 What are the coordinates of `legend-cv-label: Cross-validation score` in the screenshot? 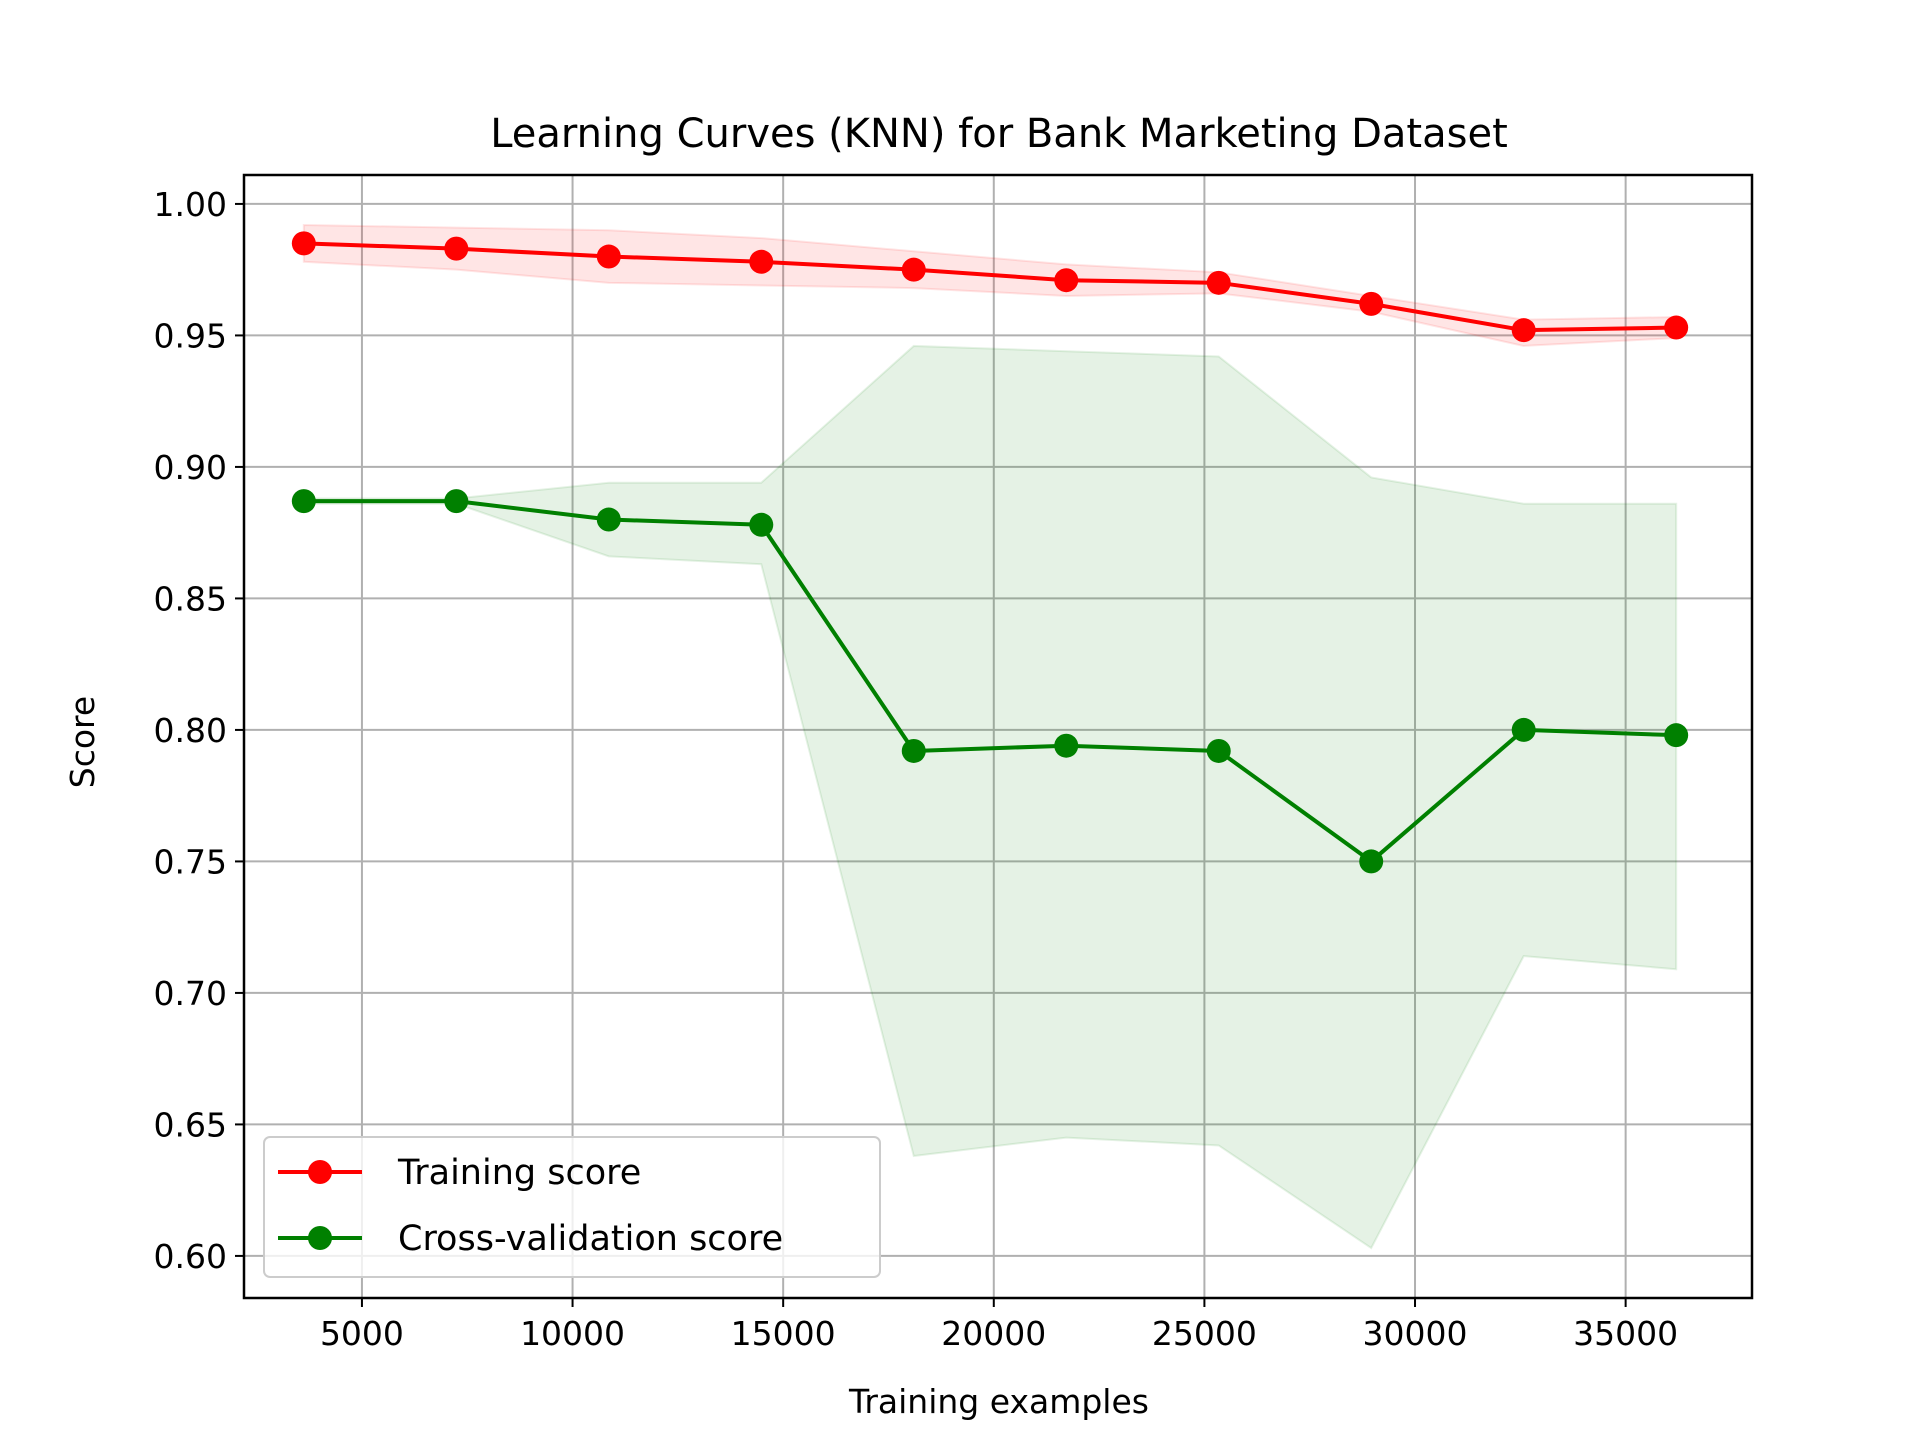 It's located at (590, 1239).